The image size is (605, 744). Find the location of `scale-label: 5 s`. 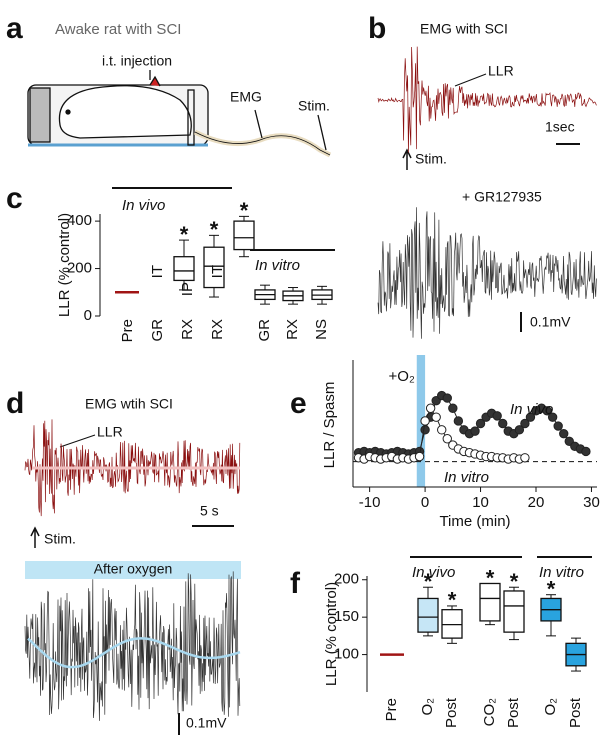

scale-label: 5 s is located at coordinates (209, 511).